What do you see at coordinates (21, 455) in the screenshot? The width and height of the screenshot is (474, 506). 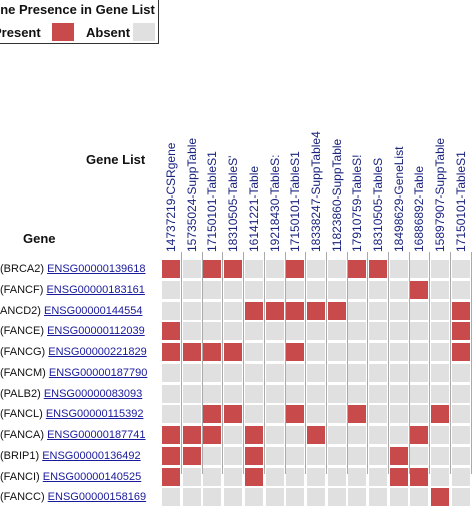 I see `gene-symbol: (BRIP1)` at bounding box center [21, 455].